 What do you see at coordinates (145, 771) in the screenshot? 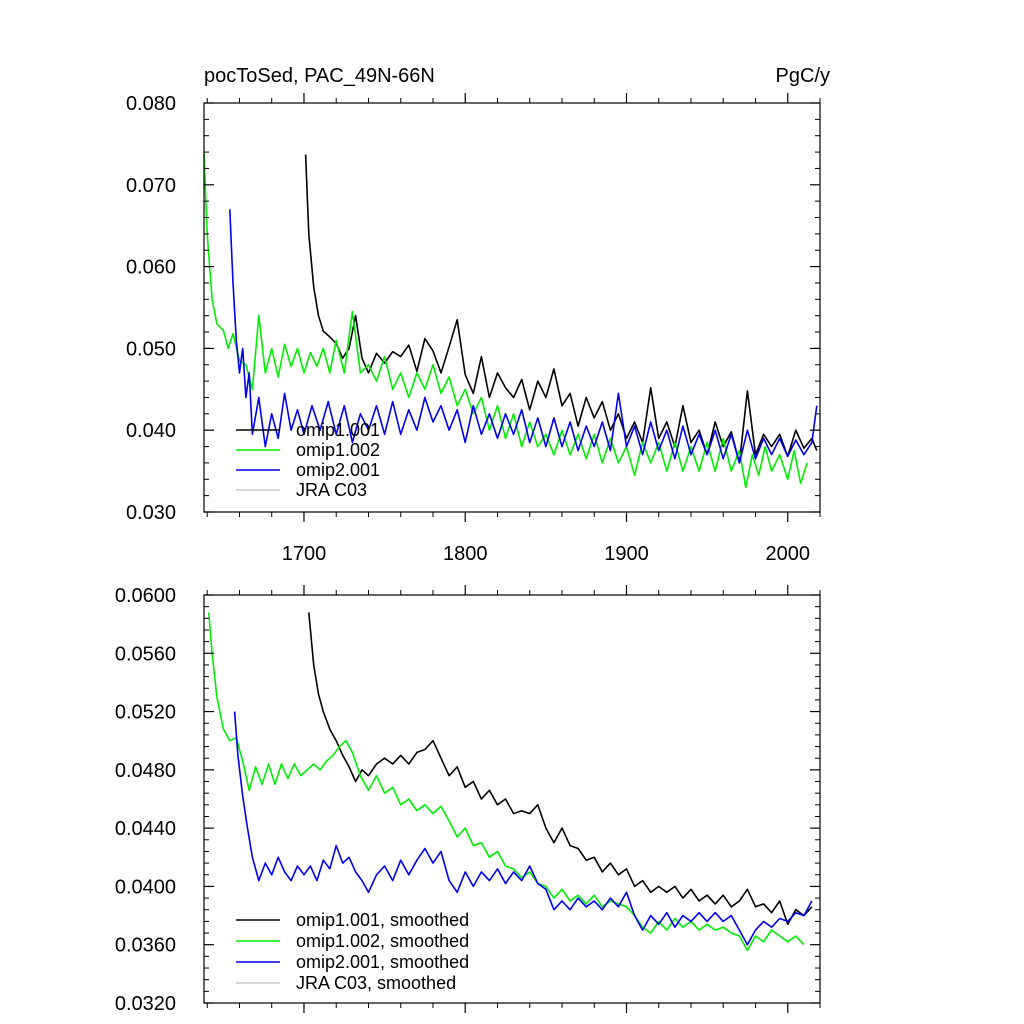
I see `y-tick-label: 0.0480` at bounding box center [145, 771].